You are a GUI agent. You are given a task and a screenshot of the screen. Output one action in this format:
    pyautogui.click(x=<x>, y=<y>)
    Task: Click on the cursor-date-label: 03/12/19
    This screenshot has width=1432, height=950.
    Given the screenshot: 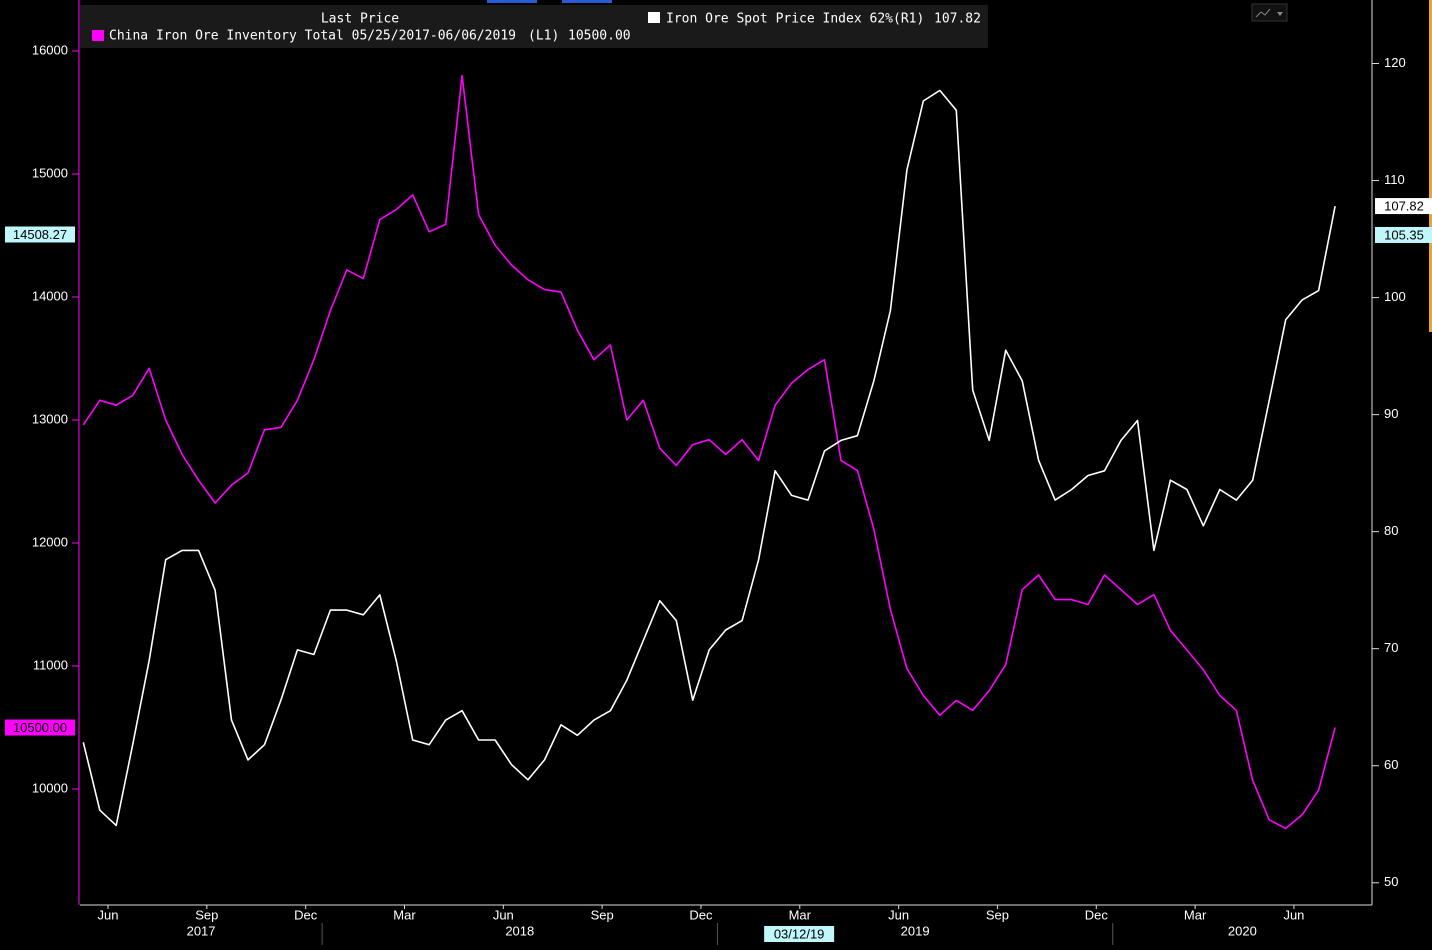 What is the action you would take?
    pyautogui.click(x=799, y=933)
    